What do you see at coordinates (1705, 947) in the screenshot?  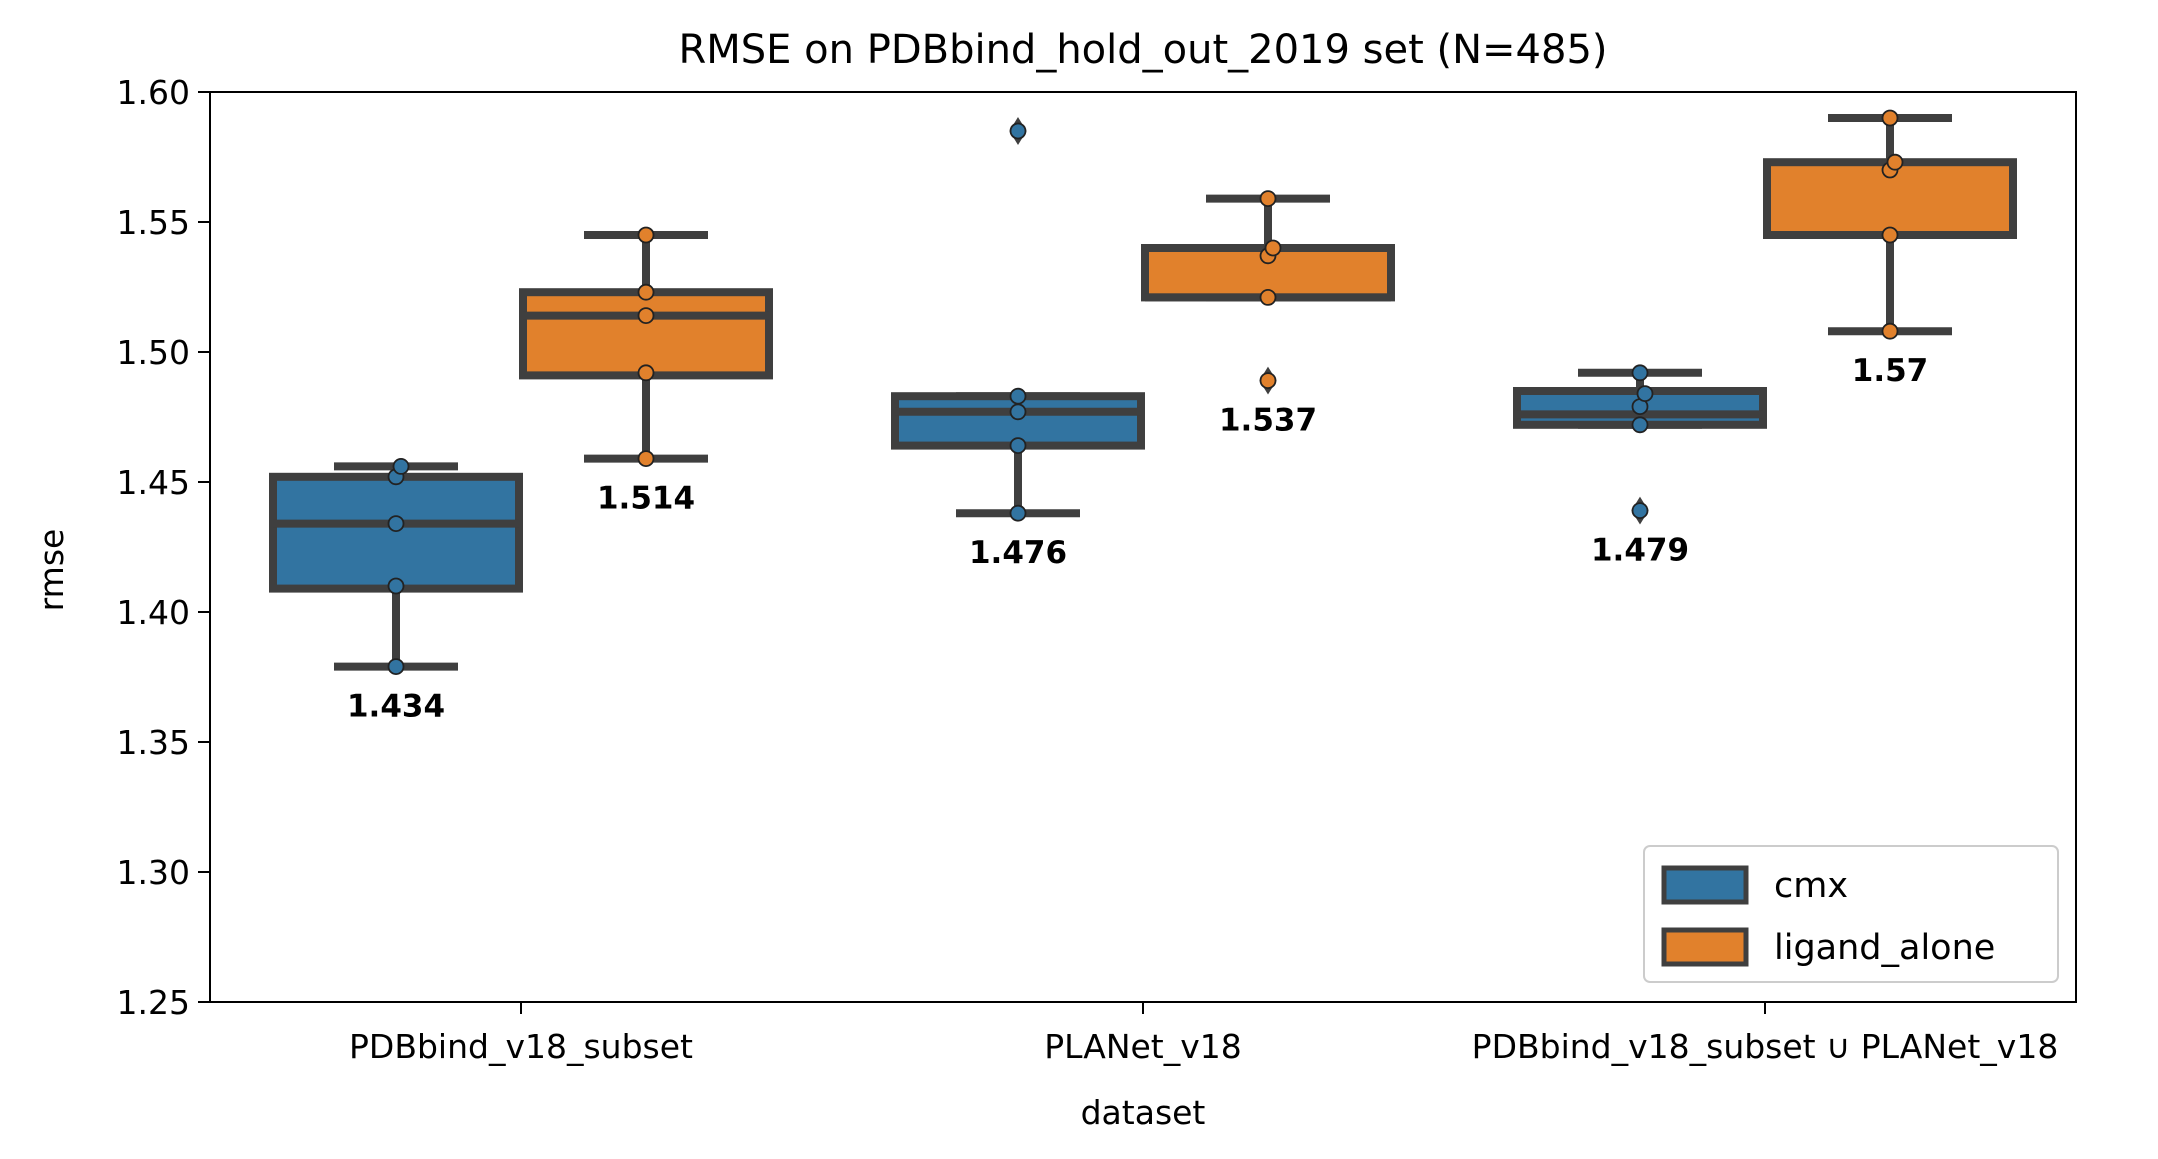 I see `legend-swatch-ligand_alone` at bounding box center [1705, 947].